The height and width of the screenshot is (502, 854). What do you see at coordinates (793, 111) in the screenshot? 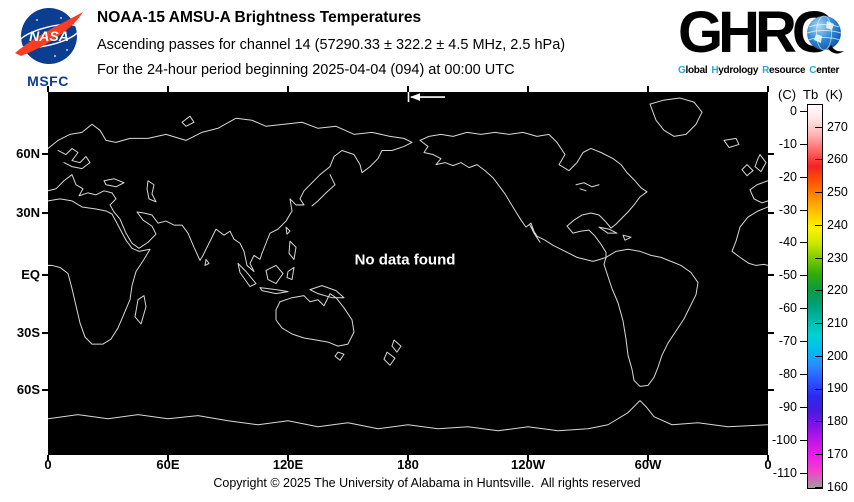
I see `celsius-tick-label: 0` at bounding box center [793, 111].